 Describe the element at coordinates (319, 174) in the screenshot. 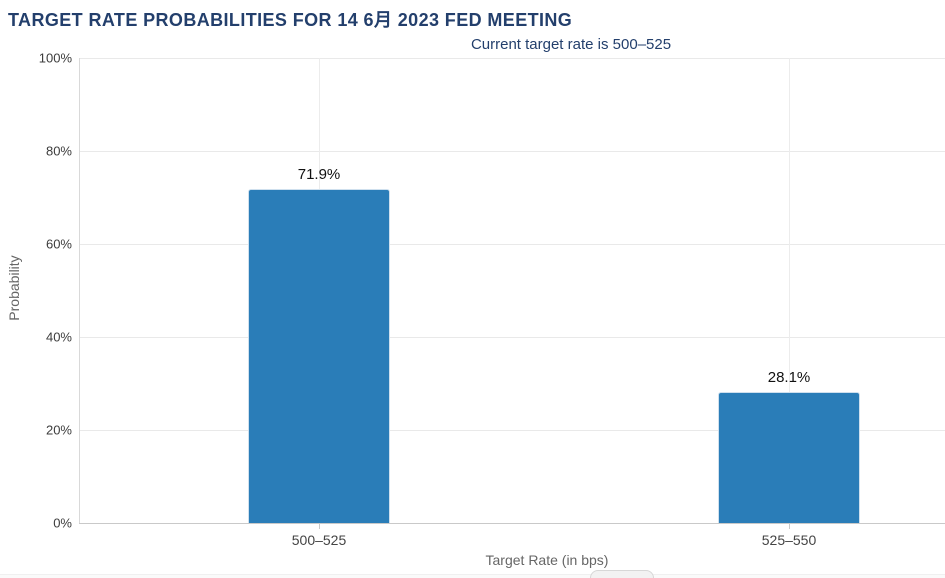

I see `bar-value-label: 71.9%` at that location.